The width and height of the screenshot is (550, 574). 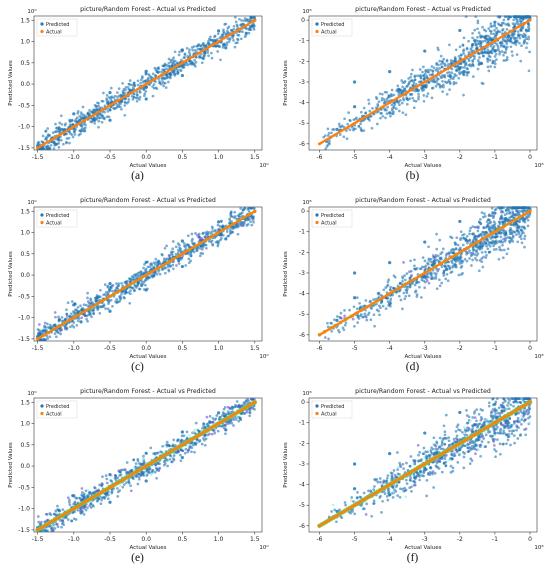 I want to click on y-tick-label: -0.5, so click(x=24, y=105).